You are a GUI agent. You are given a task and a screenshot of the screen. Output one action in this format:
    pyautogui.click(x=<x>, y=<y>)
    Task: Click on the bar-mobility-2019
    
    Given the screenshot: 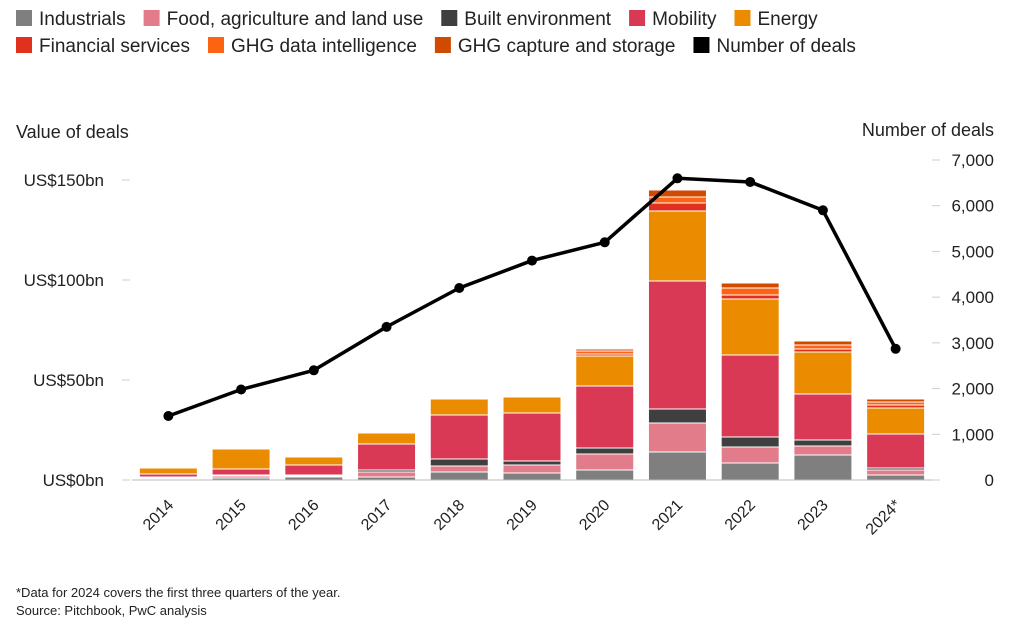 What is the action you would take?
    pyautogui.click(x=532, y=437)
    